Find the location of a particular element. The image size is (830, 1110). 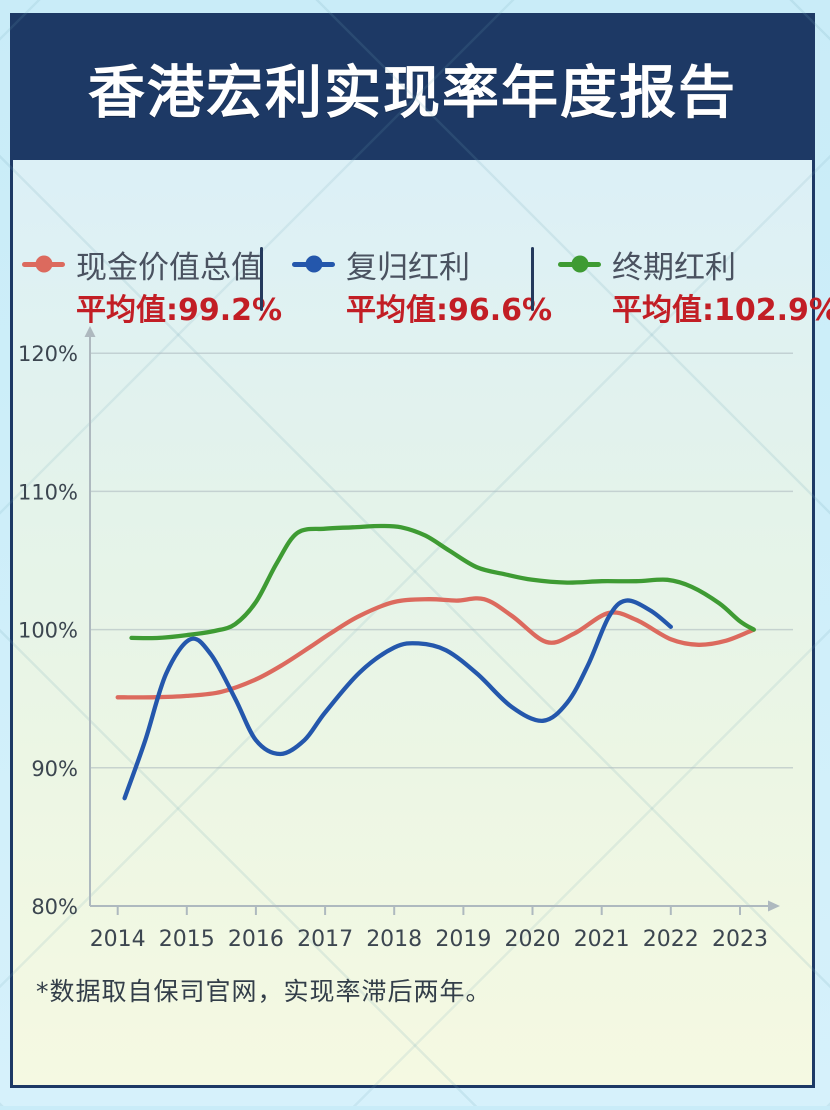

footnote-text: *数据取自保司官网，实现率滞后两年。 is located at coordinates (264, 991).